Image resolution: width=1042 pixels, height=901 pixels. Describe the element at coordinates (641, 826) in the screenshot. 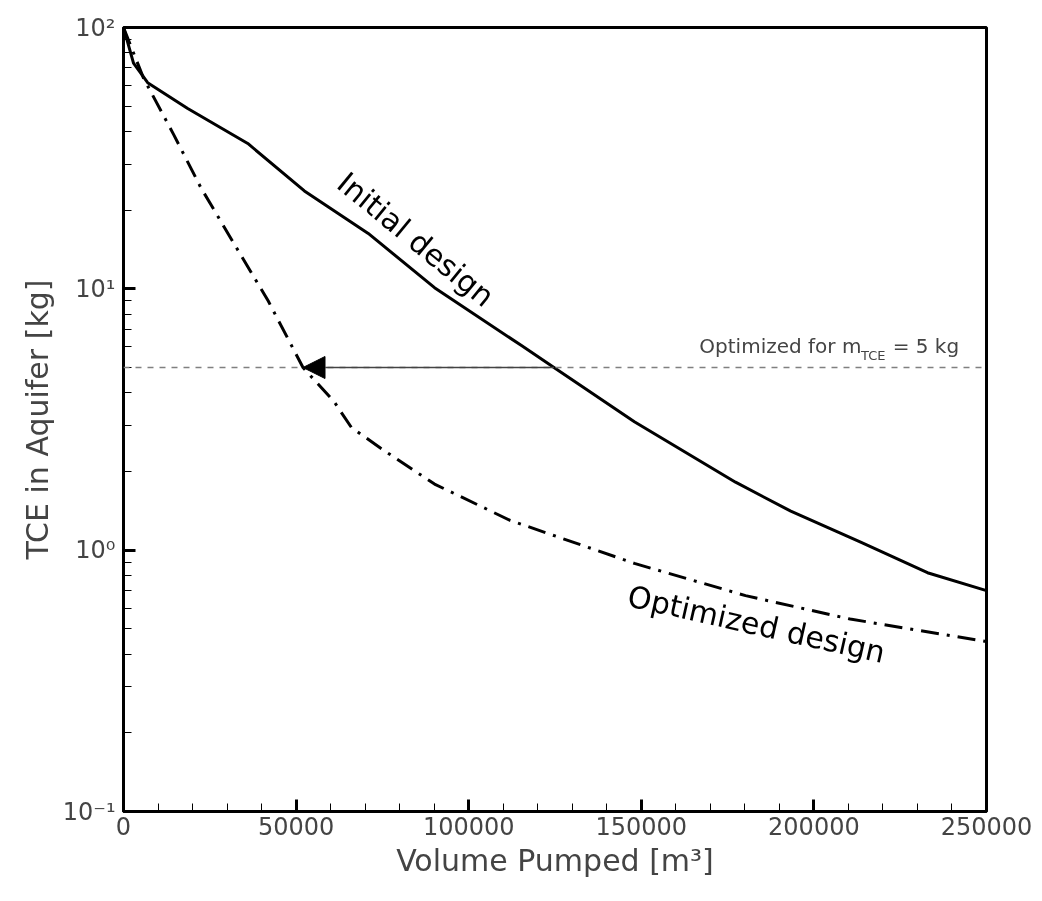

I see `x-tick-label: 150000` at that location.